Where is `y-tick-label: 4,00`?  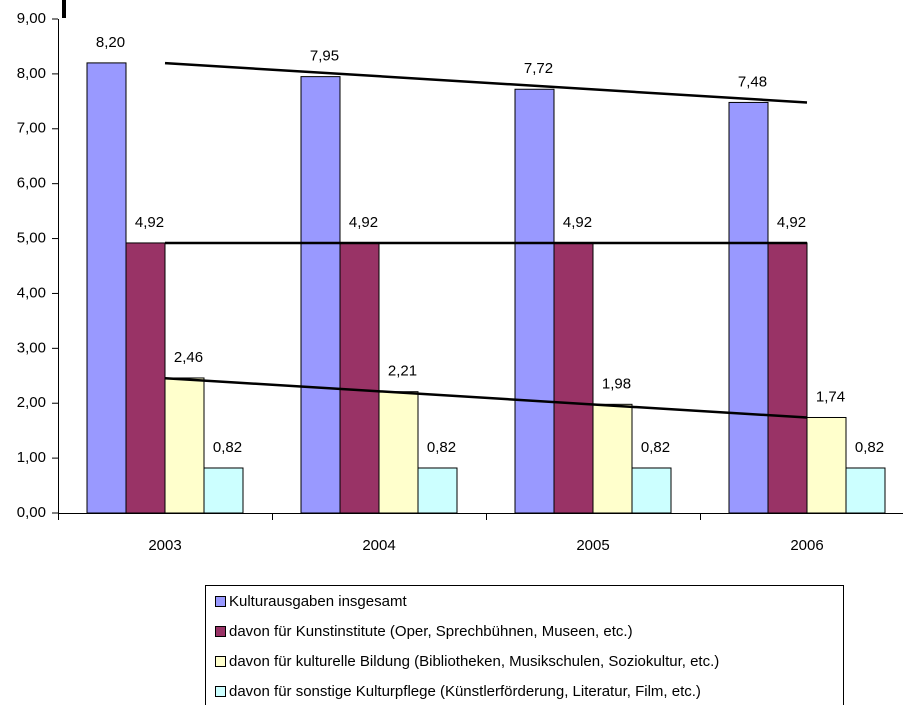
y-tick-label: 4,00 is located at coordinates (31, 292).